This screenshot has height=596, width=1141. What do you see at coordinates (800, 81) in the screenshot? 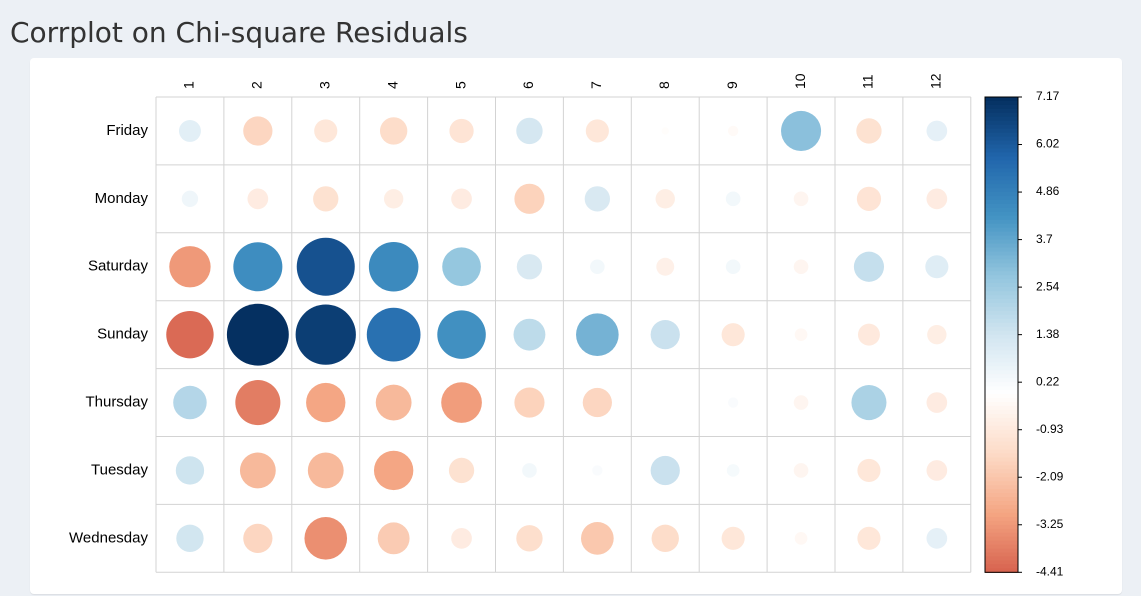
I see `column-label: 10` at bounding box center [800, 81].